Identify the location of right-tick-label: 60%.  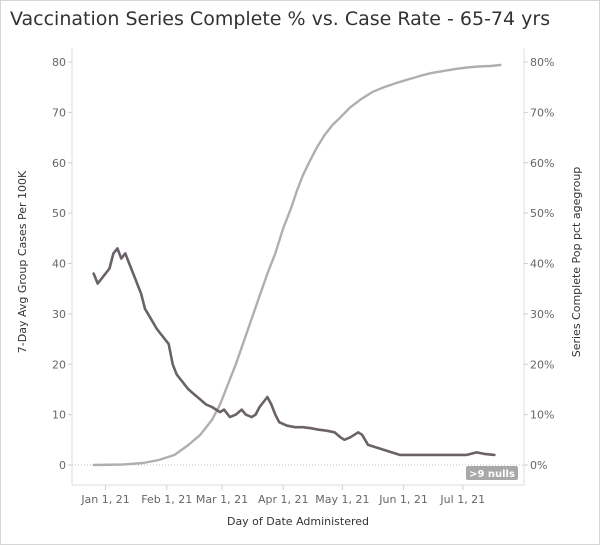
(542, 163).